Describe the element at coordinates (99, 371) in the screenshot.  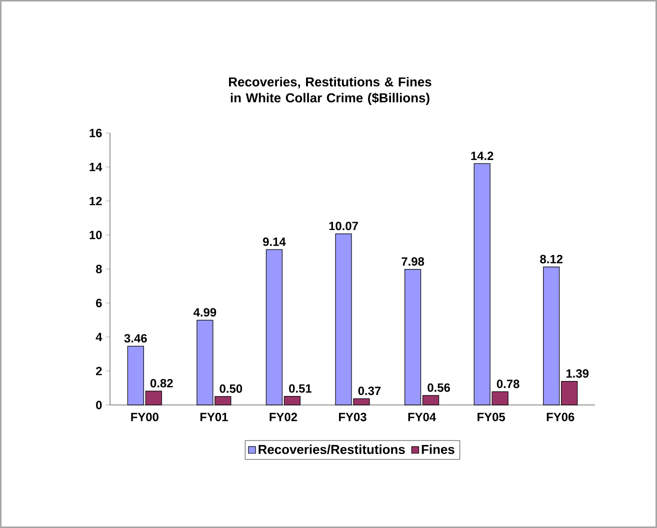
I see `y-tick-label: 2` at that location.